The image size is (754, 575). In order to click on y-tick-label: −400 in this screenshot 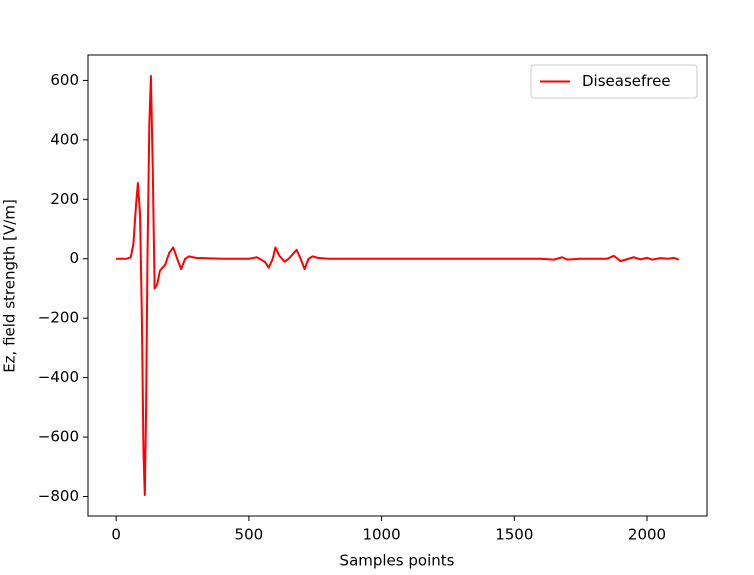, I will do `click(58, 377)`.